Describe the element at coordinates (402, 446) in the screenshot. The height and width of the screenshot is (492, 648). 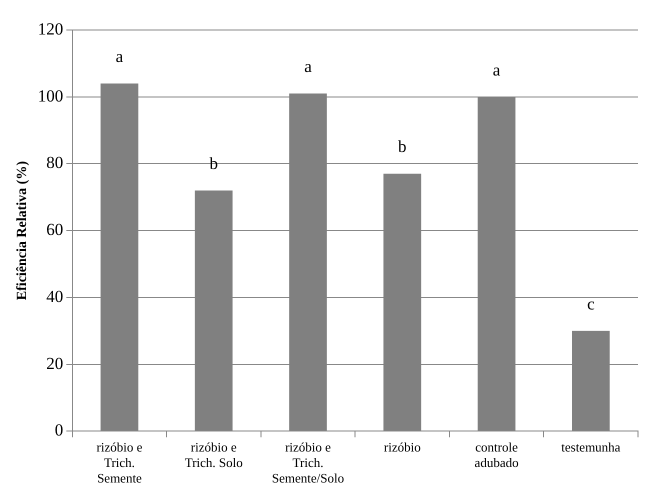
I see `x-tick-label: rizóbio` at that location.